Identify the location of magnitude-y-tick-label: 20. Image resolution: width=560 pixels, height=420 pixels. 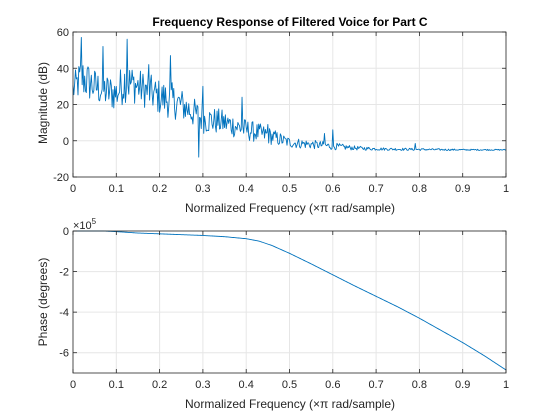
(63, 106).